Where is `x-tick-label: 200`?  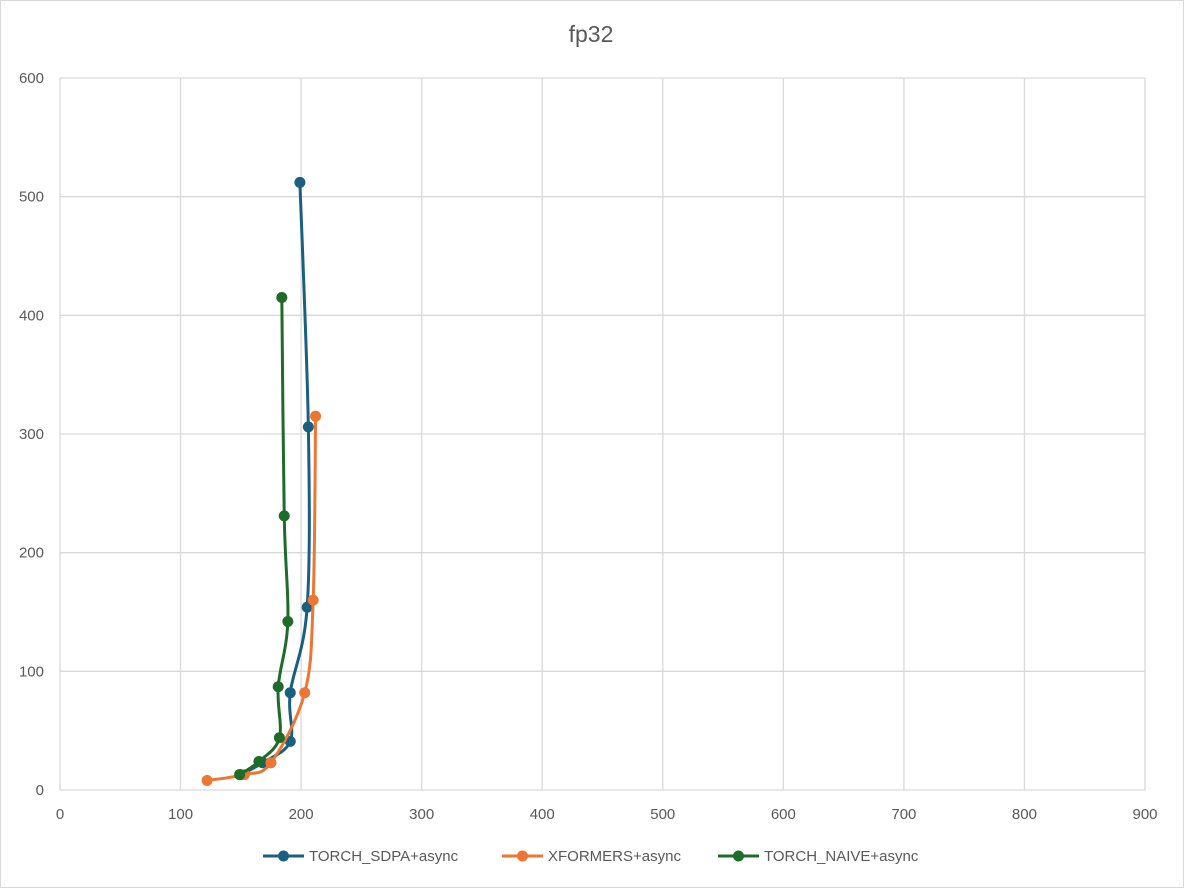
x-tick-label: 200 is located at coordinates (301, 814).